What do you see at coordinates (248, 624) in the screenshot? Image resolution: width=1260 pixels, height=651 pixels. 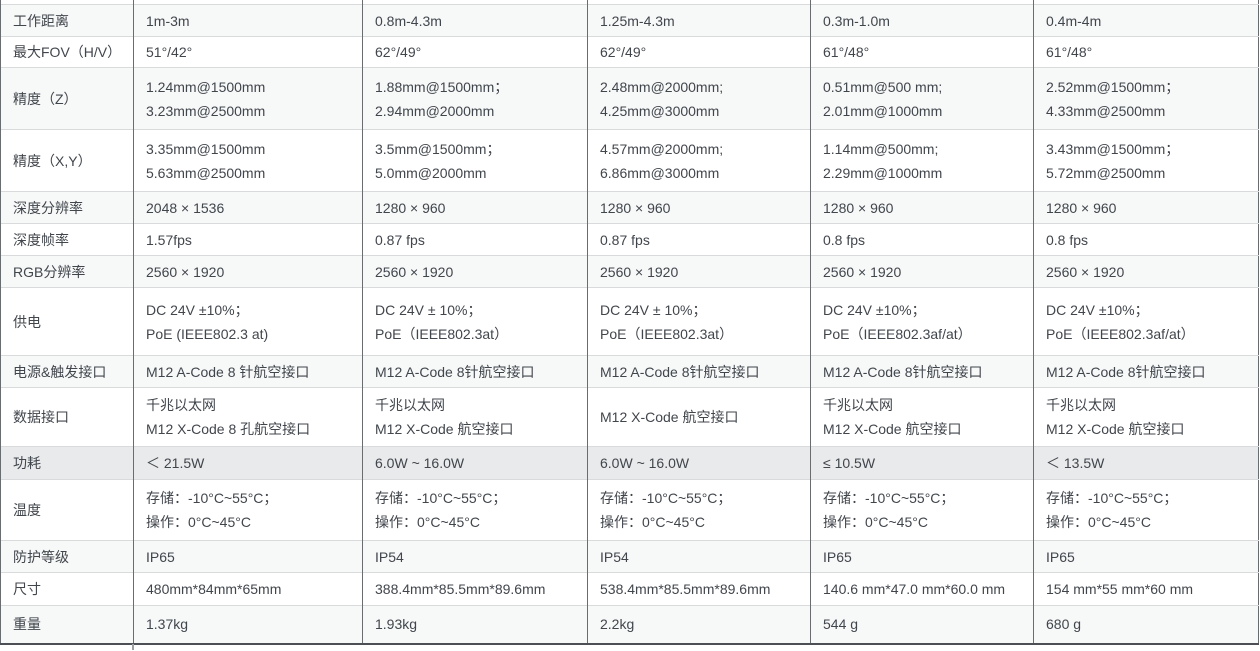 I see `spec-cell: 1.37kg` at bounding box center [248, 624].